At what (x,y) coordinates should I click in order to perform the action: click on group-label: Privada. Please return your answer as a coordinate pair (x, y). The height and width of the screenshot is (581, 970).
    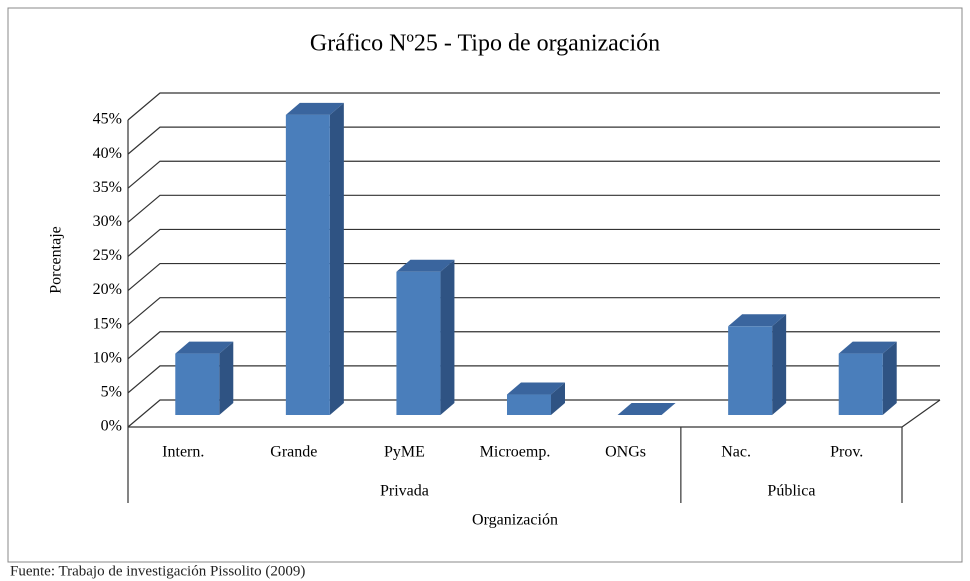
    Looking at the image, I should click on (404, 491).